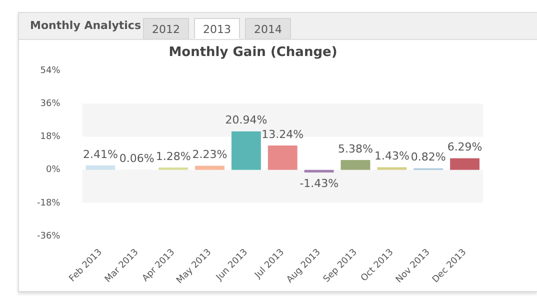  I want to click on data-label: -1.43%, so click(319, 183).